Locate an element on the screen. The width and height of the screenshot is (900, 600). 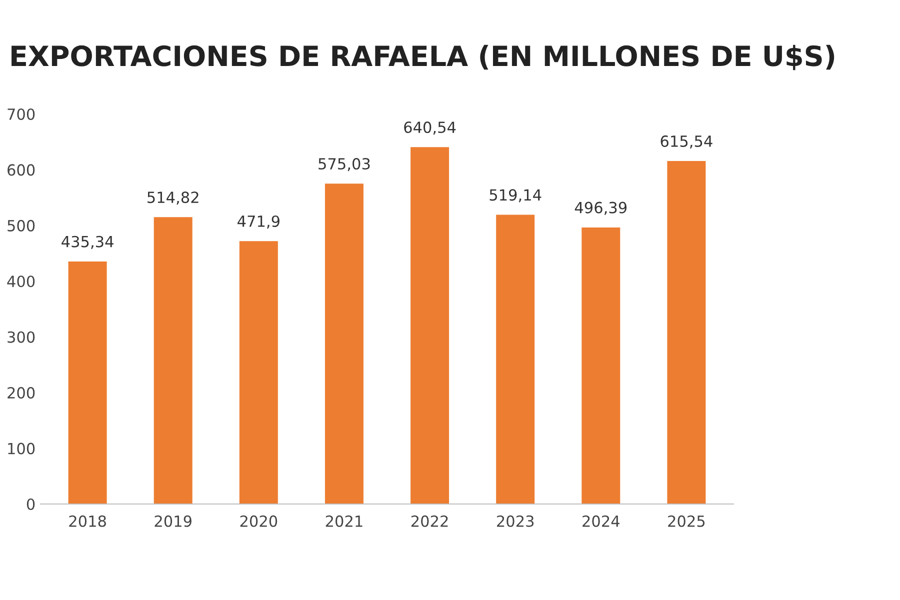
x-tick-label: 2024 is located at coordinates (601, 521).